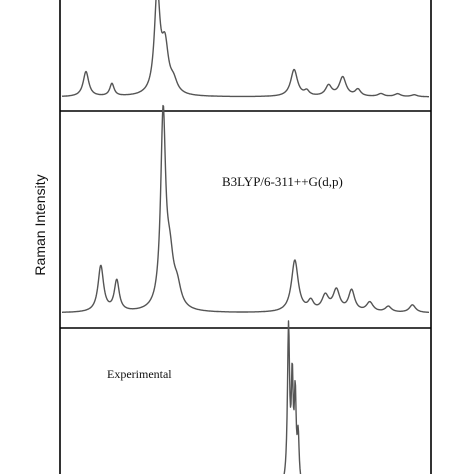 This screenshot has width=474, height=474. Describe the element at coordinates (282, 181) in the screenshot. I see `panel-label-middle: B3LYP/6-311++G(d,p)` at that location.